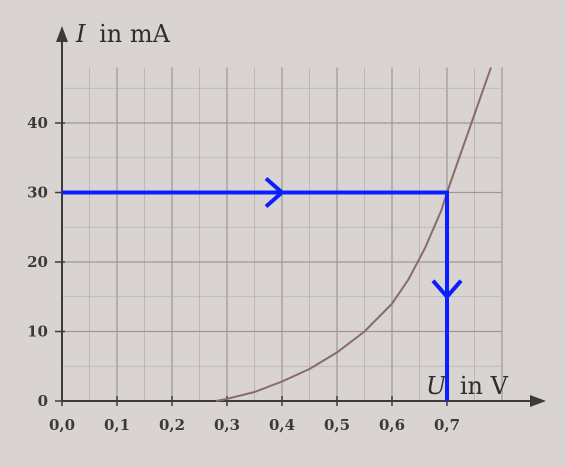  I want to click on x-tick-label: 0,2, so click(172, 425).